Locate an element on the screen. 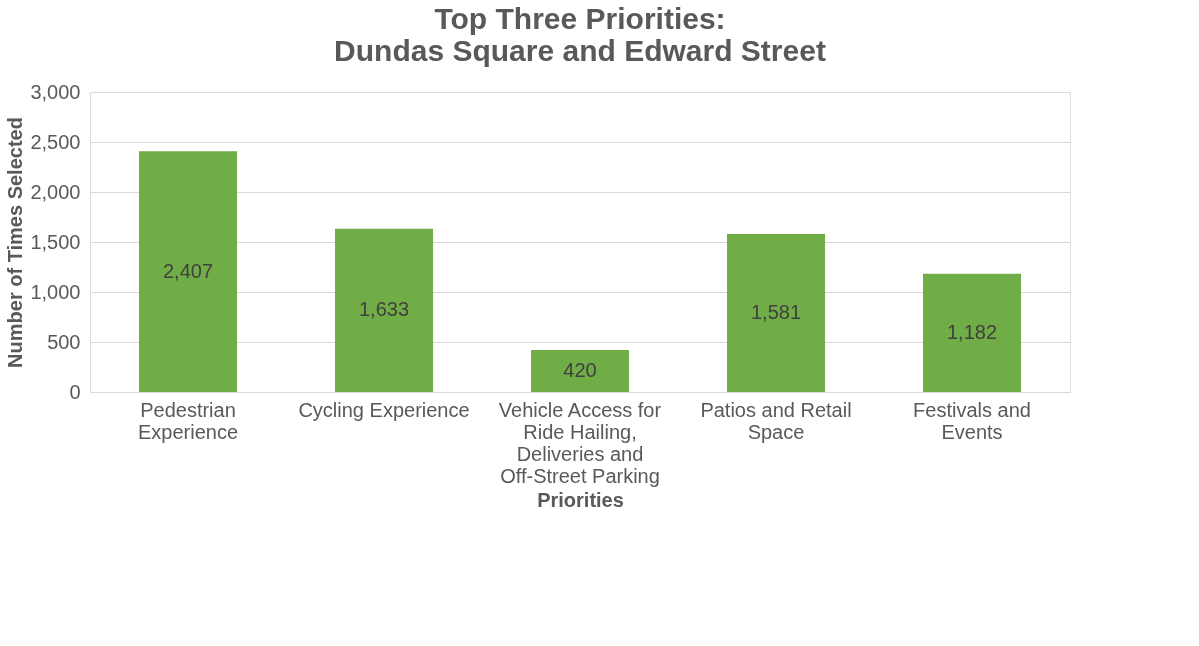  x-tick-label: Patios and Retail Space is located at coordinates (776, 420).